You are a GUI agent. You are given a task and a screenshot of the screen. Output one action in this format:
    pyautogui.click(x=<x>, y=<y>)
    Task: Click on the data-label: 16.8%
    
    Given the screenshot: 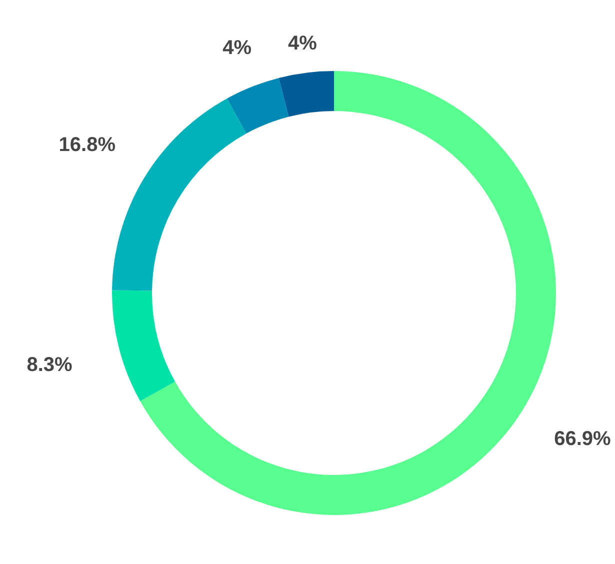 What is the action you would take?
    pyautogui.click(x=87, y=145)
    